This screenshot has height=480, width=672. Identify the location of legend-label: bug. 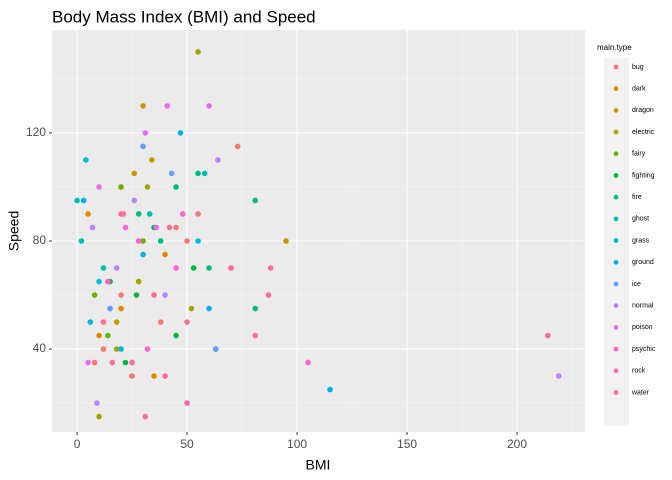
(638, 67).